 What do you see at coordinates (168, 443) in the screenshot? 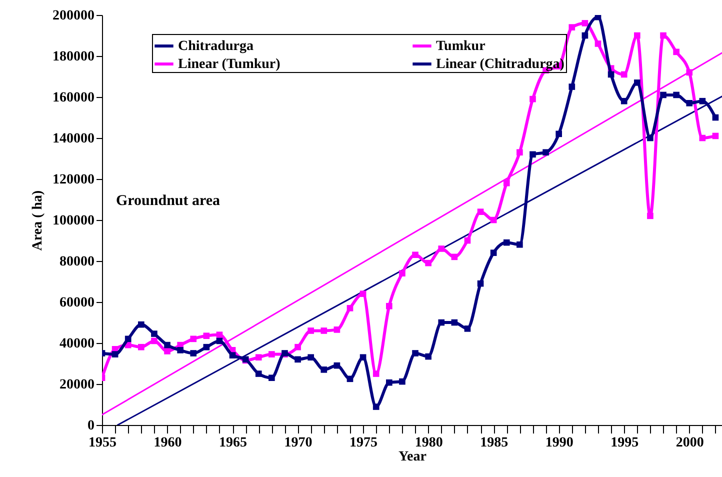
I see `x-tick-label: 1960` at bounding box center [168, 443].